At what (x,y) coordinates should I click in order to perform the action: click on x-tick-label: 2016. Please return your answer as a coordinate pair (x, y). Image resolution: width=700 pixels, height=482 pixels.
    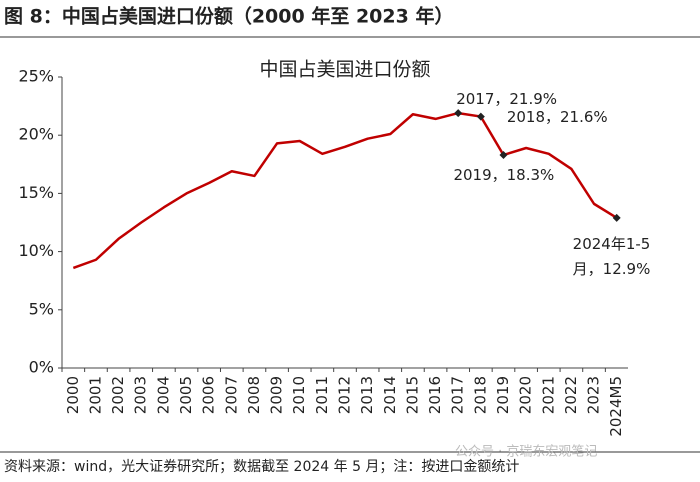
    Looking at the image, I should click on (435, 395).